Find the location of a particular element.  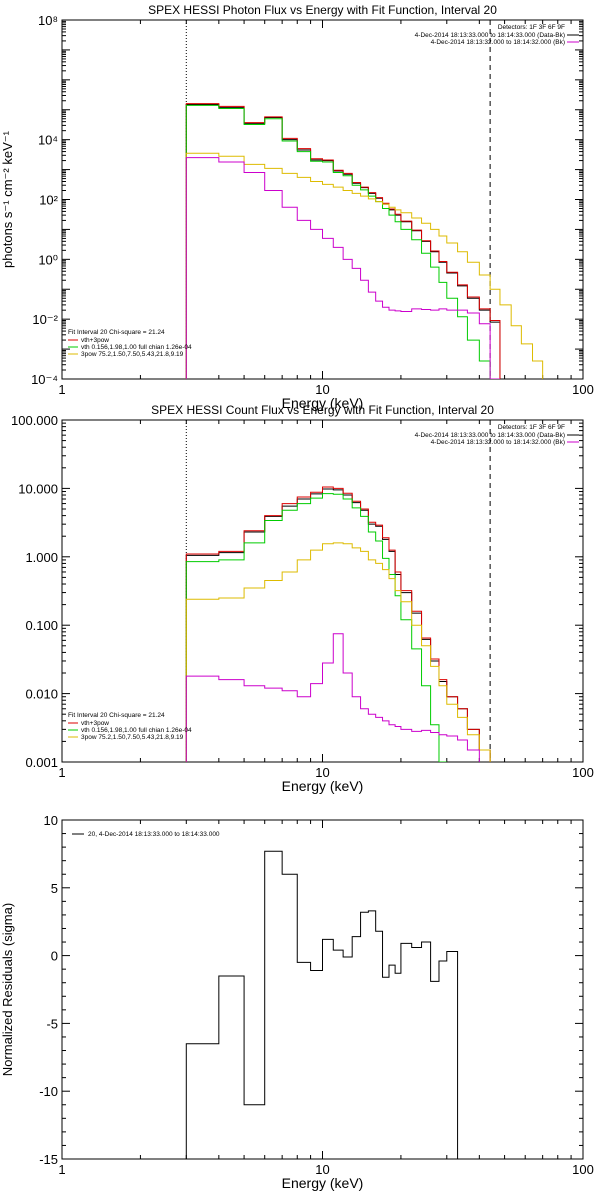

y-tick-label: -10 is located at coordinates (48, 1091).